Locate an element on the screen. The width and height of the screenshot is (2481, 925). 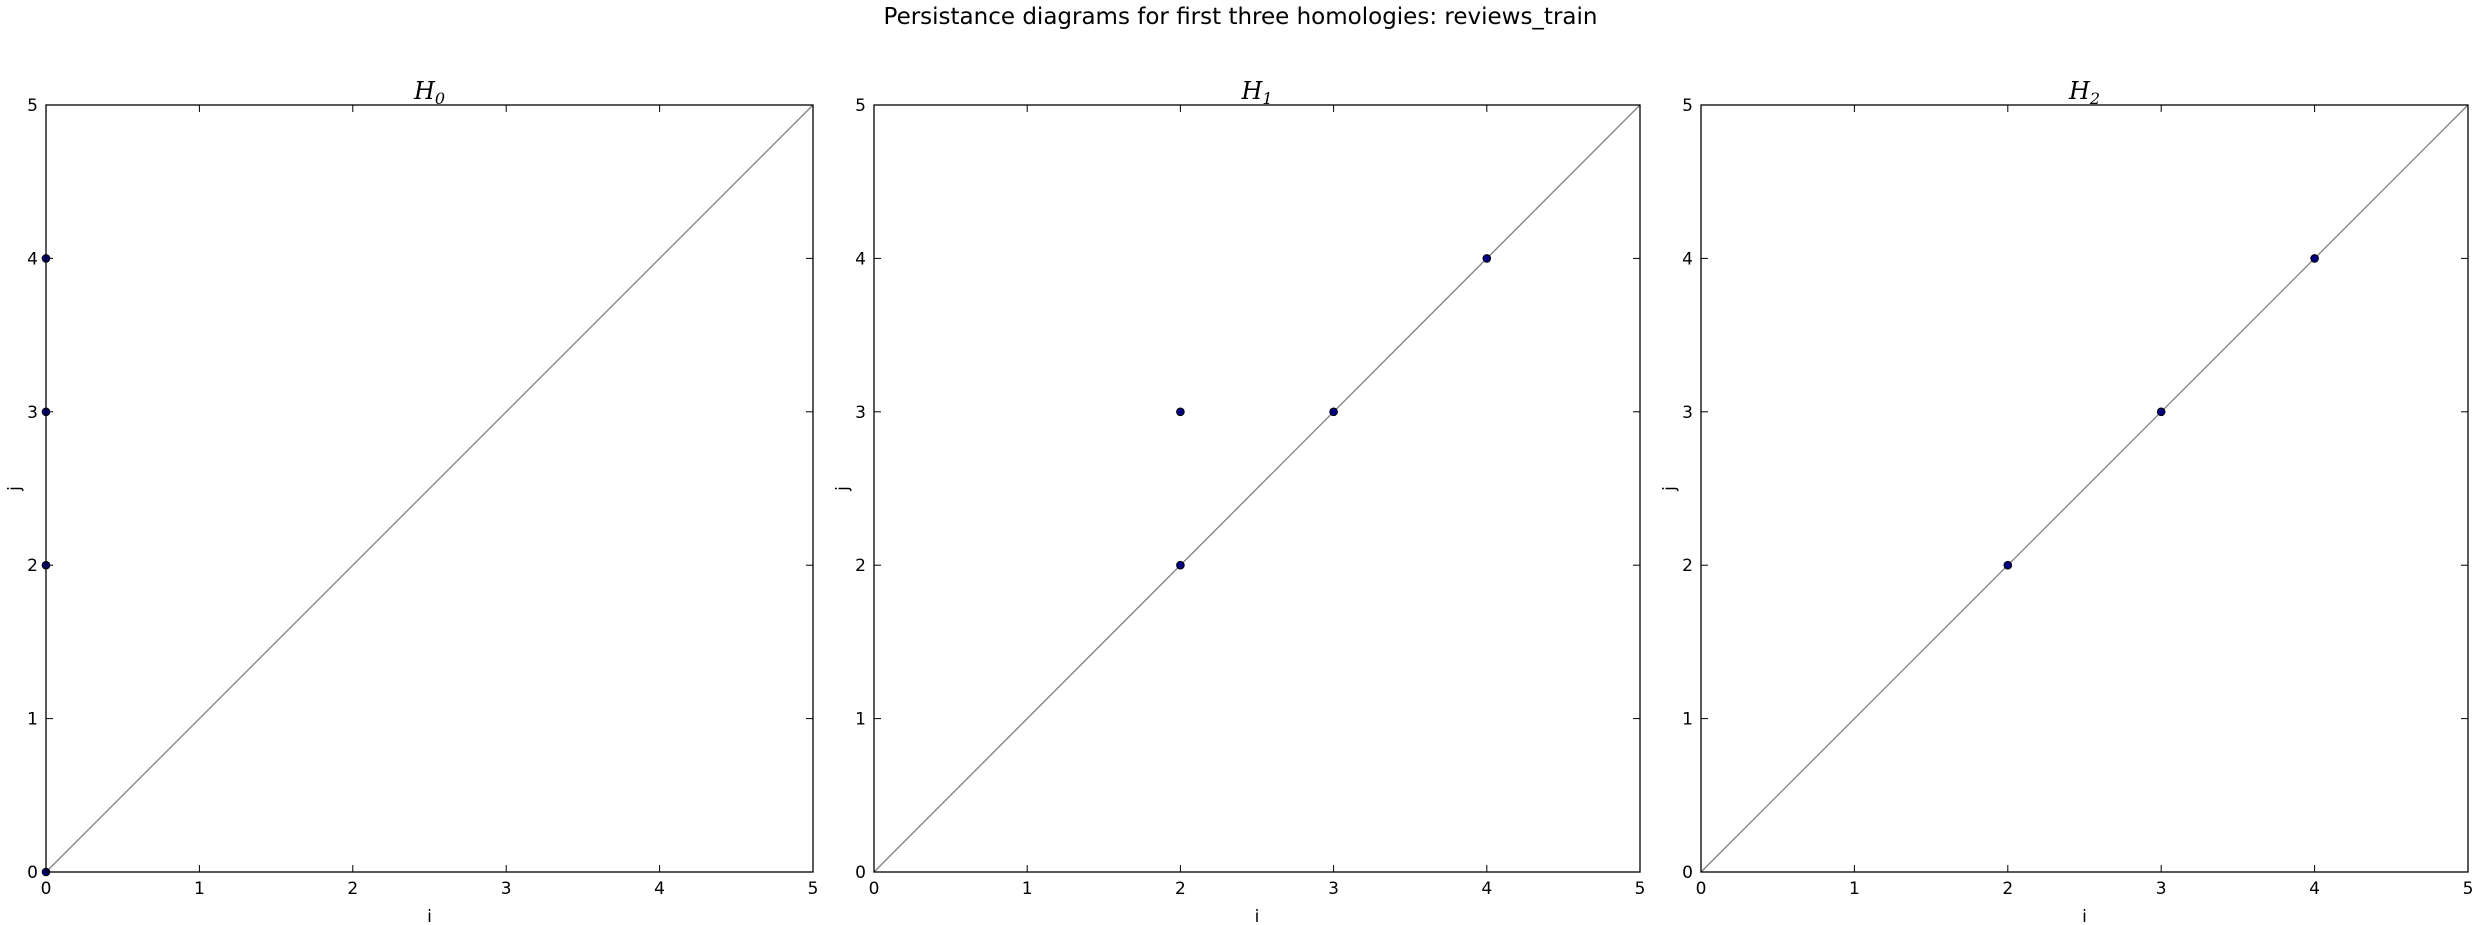
panel-1-title: H1 is located at coordinates (1256, 92).